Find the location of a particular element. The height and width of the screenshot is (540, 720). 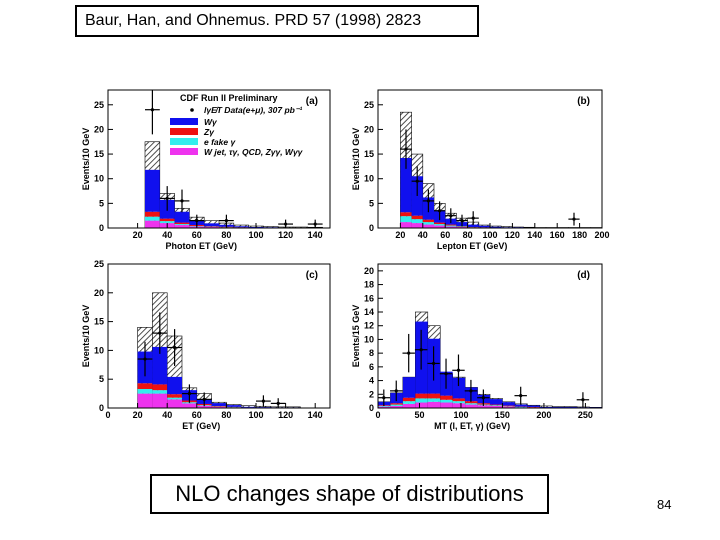

legend-swatch is located at coordinates (184, 151).